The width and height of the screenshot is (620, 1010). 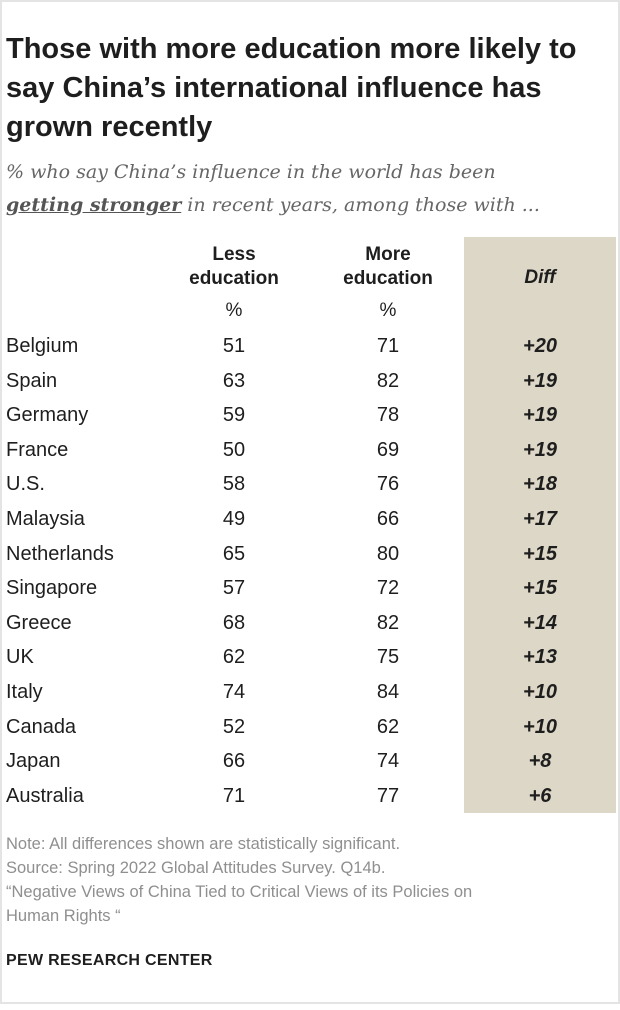 I want to click on more-education-value: 74, so click(x=388, y=761).